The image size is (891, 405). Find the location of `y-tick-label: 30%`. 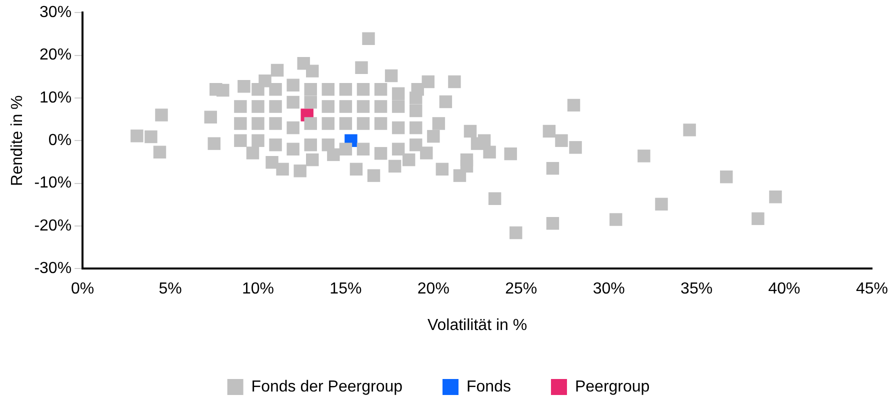

y-tick-label: 30% is located at coordinates (56, 13).